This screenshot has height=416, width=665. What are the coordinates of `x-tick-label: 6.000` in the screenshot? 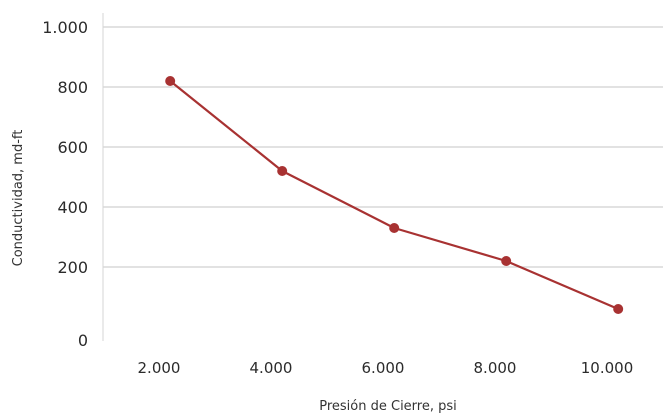 It's located at (383, 368).